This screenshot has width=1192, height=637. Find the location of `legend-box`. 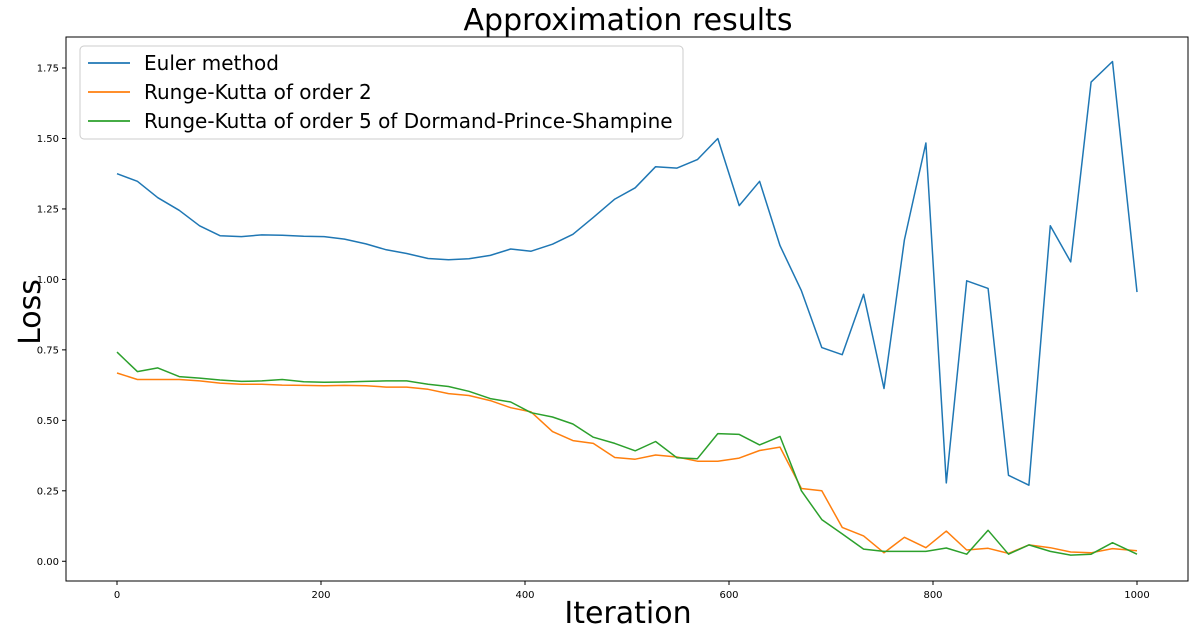

legend-box is located at coordinates (381, 92).